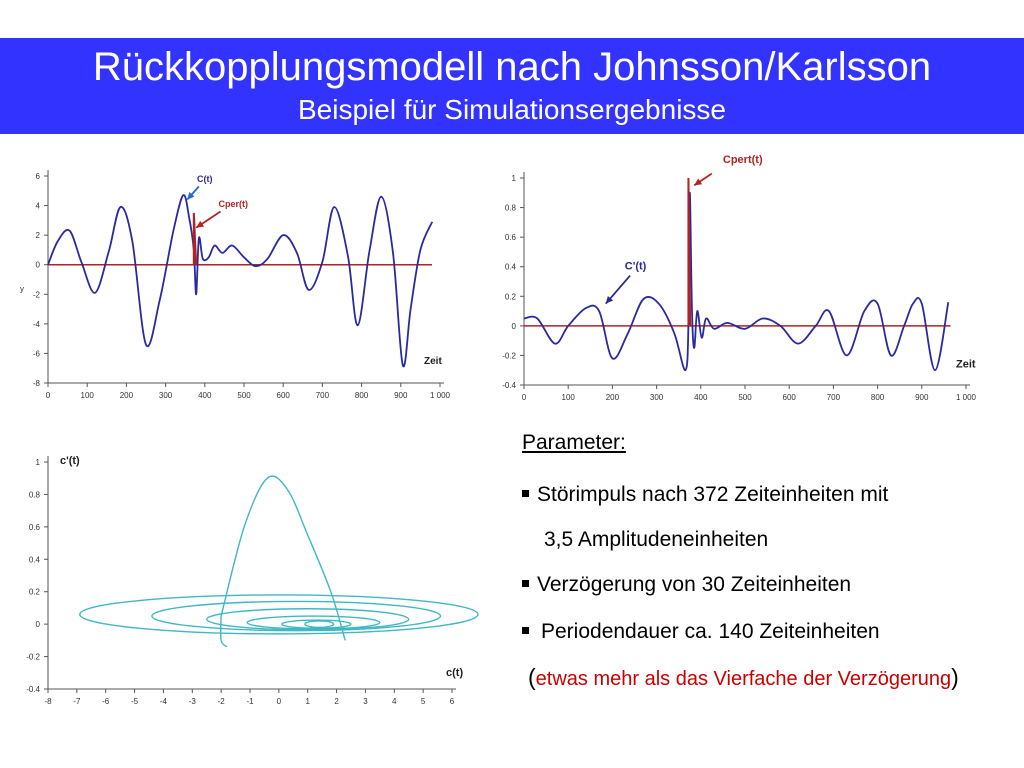 This screenshot has height=768, width=1024. What do you see at coordinates (205, 179) in the screenshot?
I see `annotation-ct: C(t)` at bounding box center [205, 179].